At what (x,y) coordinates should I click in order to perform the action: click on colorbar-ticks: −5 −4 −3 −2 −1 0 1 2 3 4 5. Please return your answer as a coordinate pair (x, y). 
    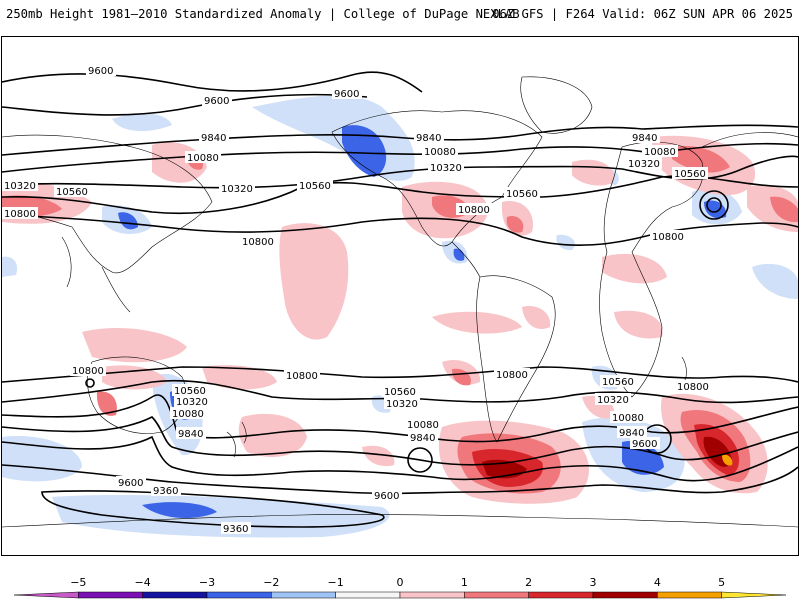
    Looking at the image, I should click on (397, 582).